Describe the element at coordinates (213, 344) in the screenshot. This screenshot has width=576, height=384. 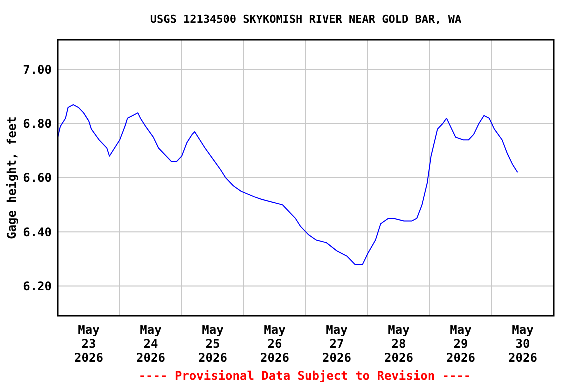
I see `x-tick-label: May 25 2026` at that location.